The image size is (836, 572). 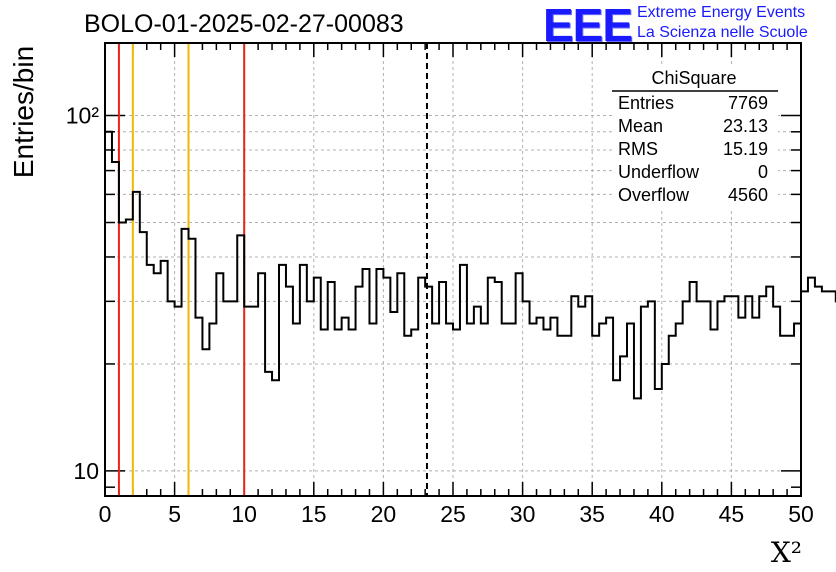 I want to click on stats-value: 23.13, so click(x=745, y=126).